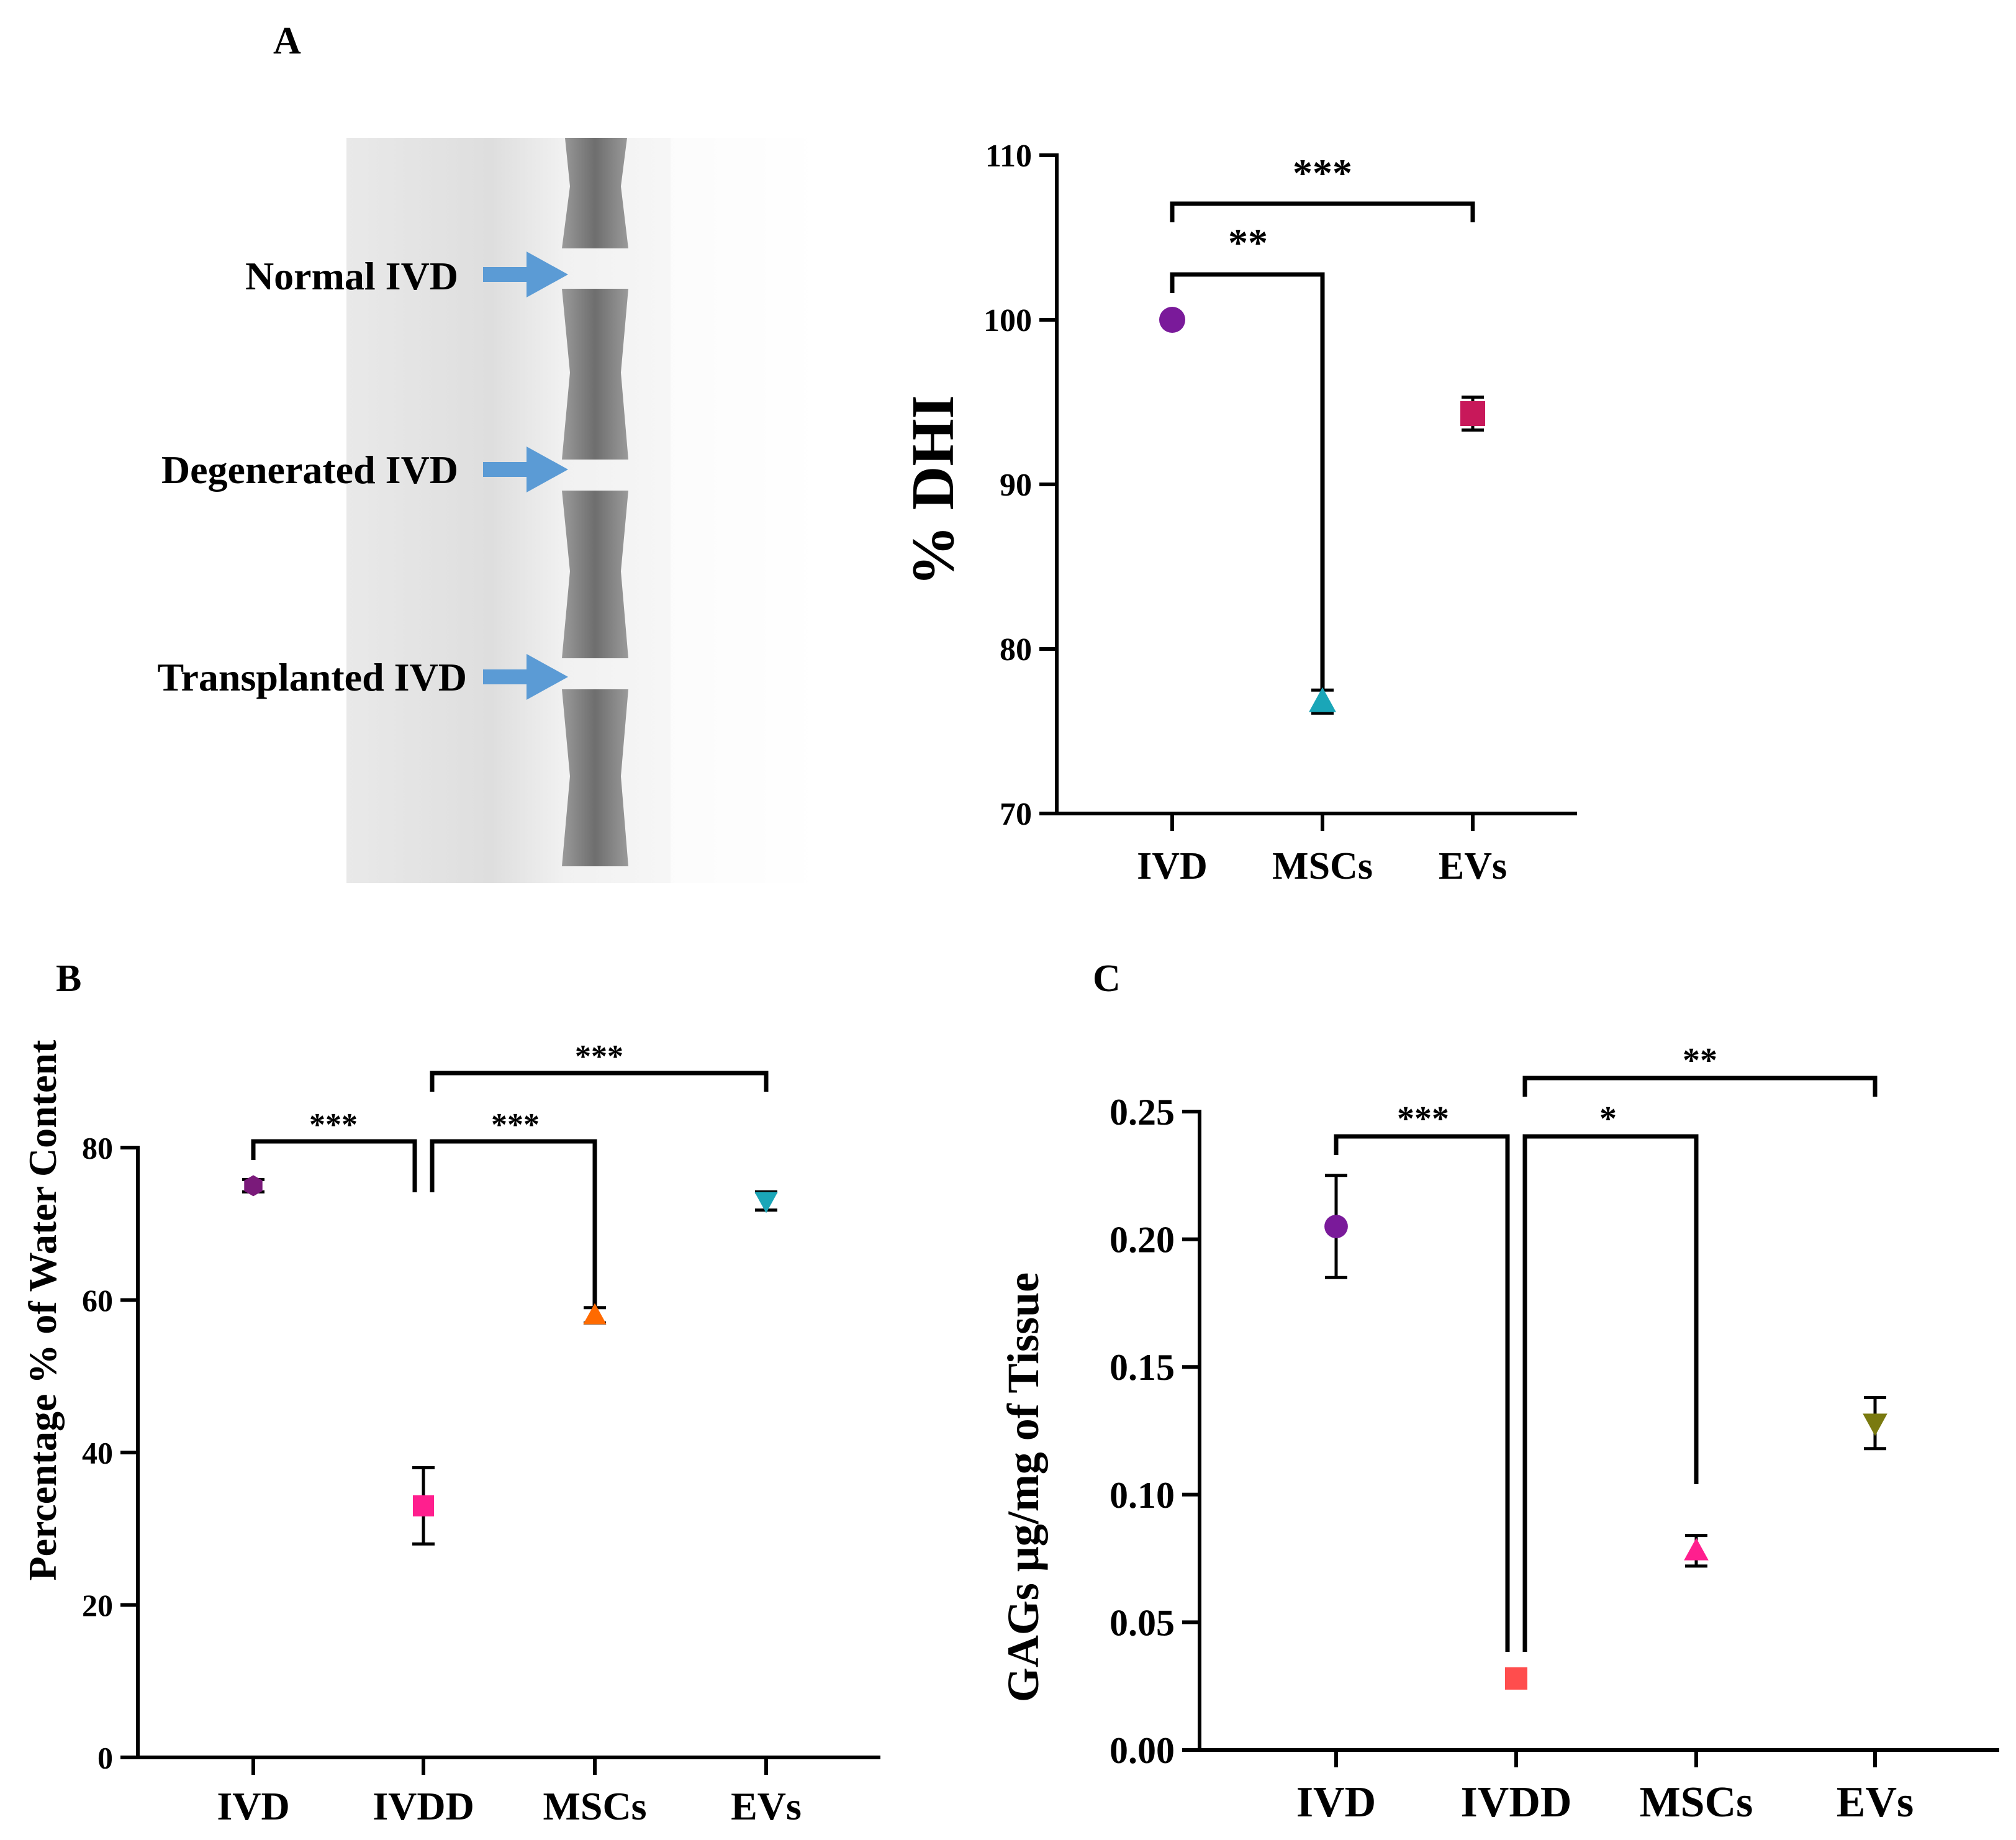  I want to click on y-tick-label: 0, so click(105, 1758).